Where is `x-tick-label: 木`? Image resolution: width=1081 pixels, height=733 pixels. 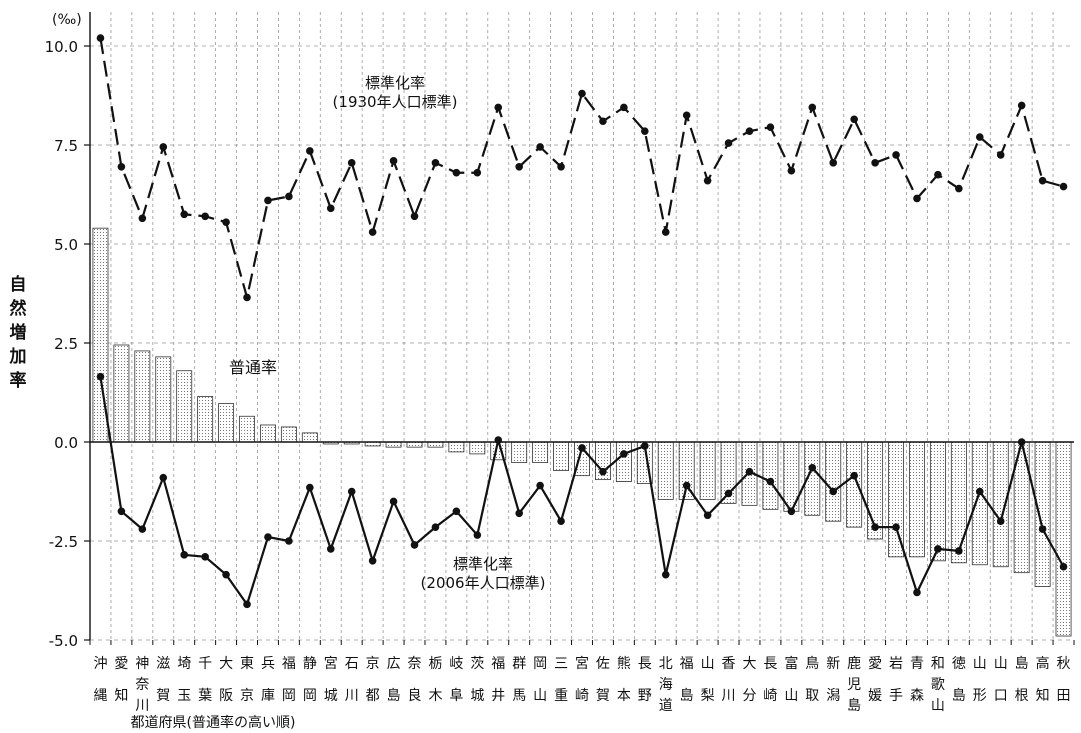
x-tick-label: 木 is located at coordinates (435, 696).